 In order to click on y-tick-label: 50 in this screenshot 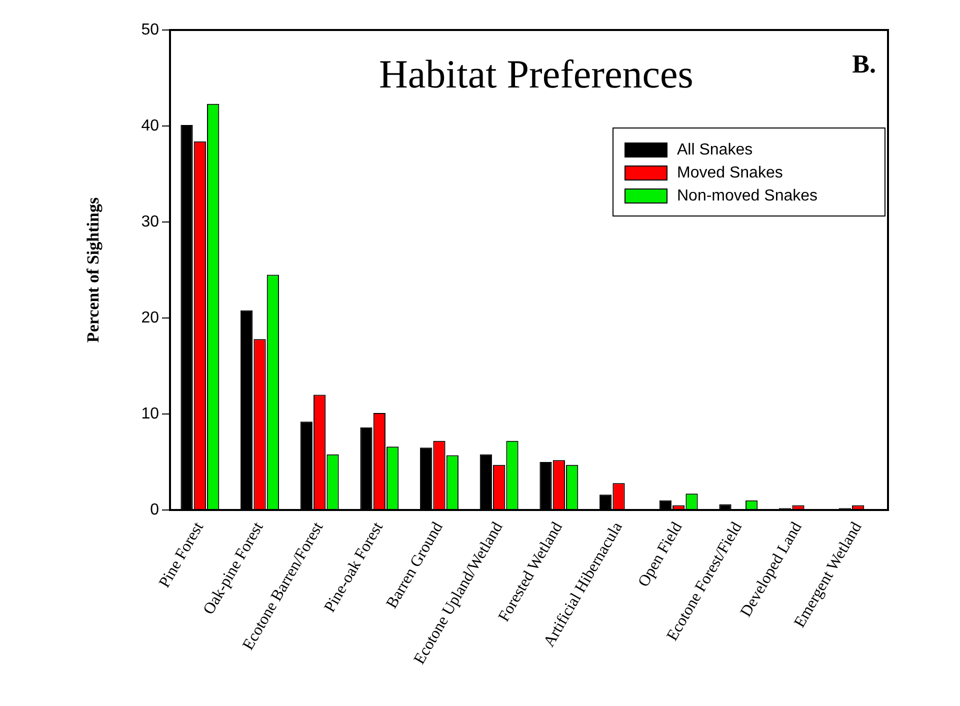, I will do `click(150, 29)`.